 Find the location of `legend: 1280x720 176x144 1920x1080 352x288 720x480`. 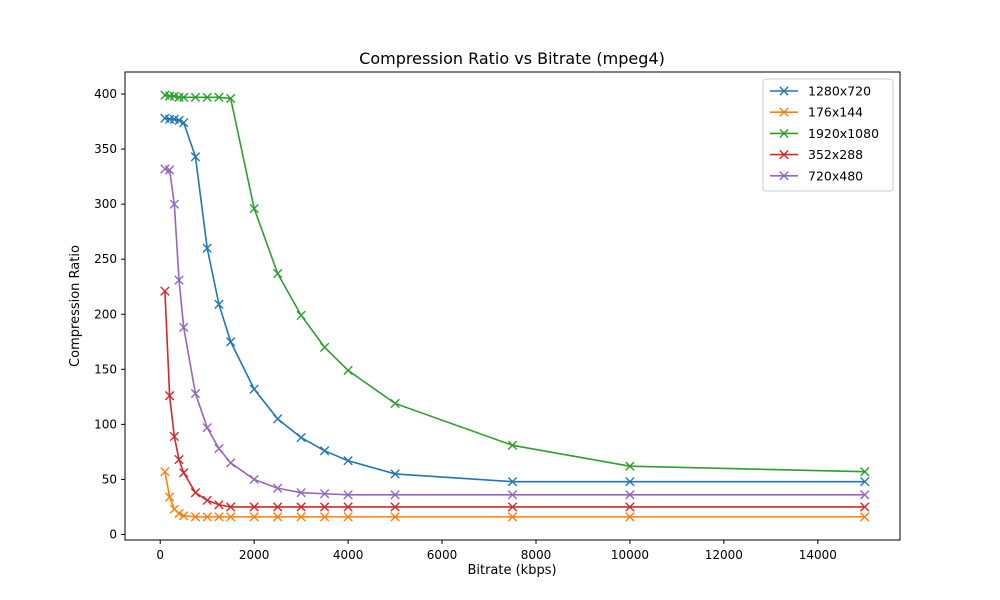

legend: 1280x720 176x144 1920x1080 352x288 720x480 is located at coordinates (828, 135).